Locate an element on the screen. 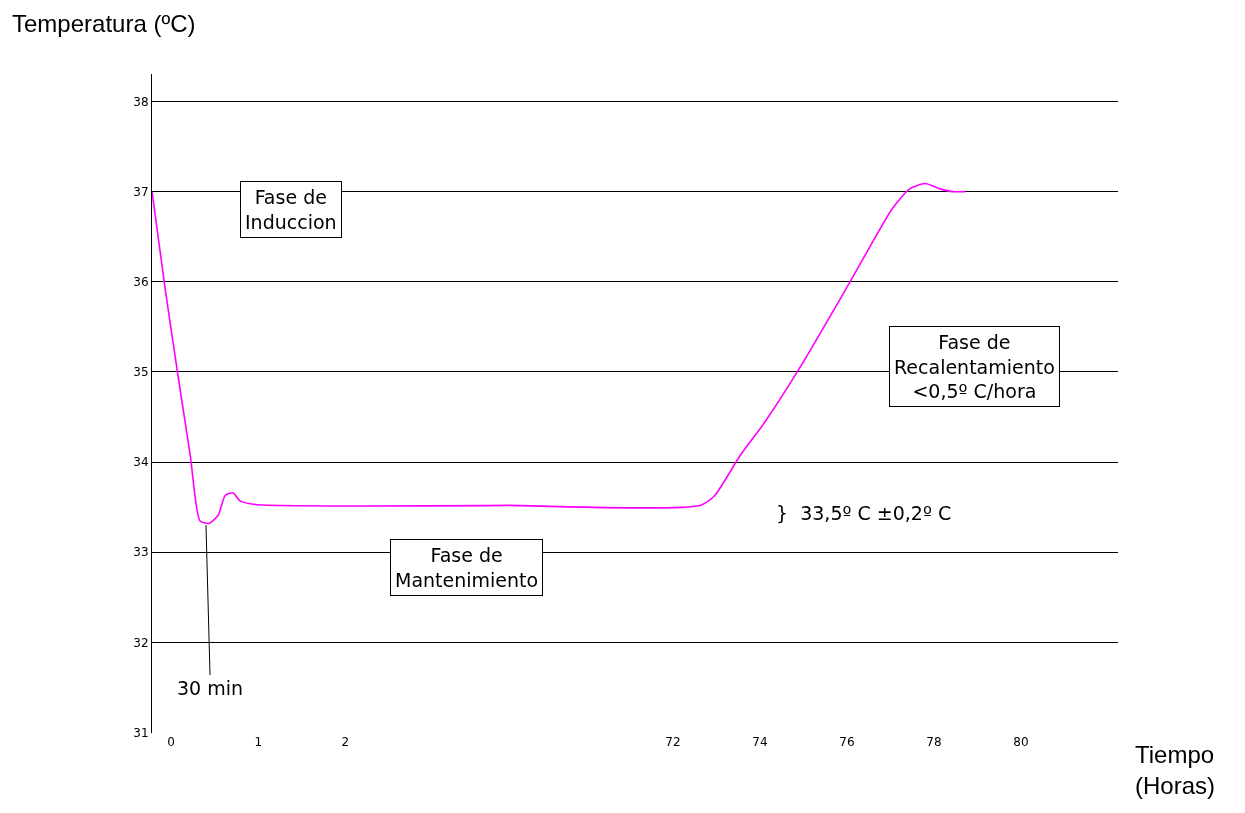 The image size is (1245, 813). y-tick-label: 35 is located at coordinates (141, 372).